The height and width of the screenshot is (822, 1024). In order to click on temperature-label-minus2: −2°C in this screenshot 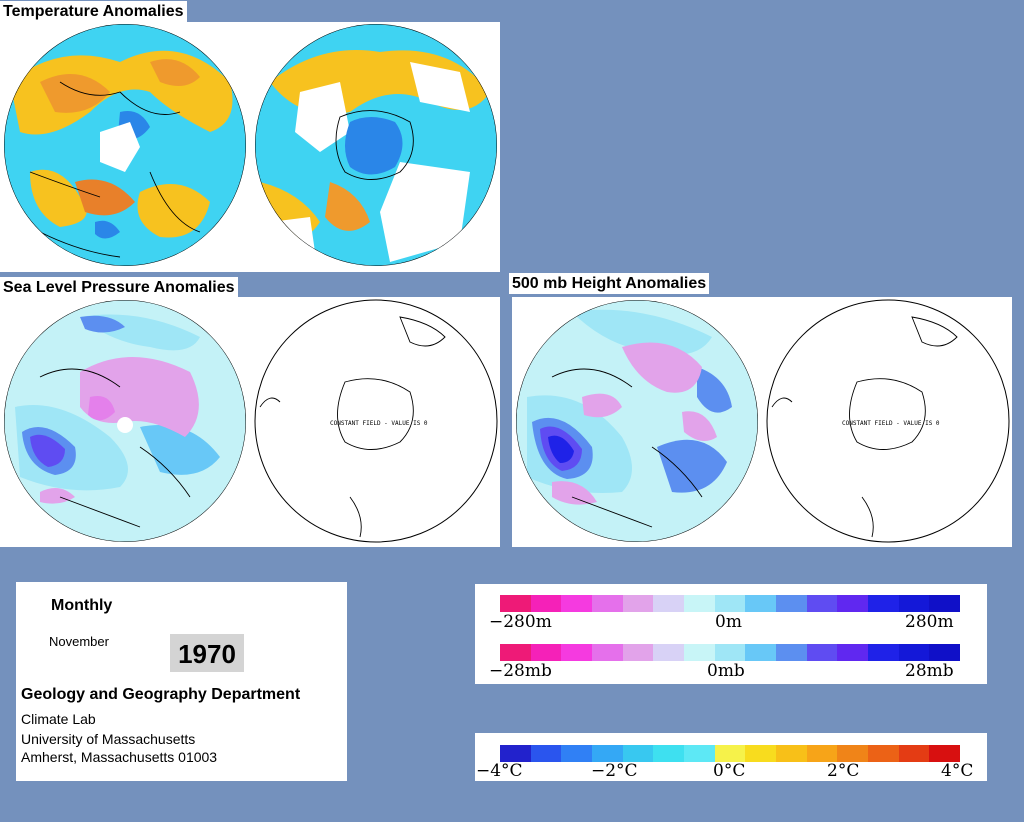, I will do `click(614, 771)`.